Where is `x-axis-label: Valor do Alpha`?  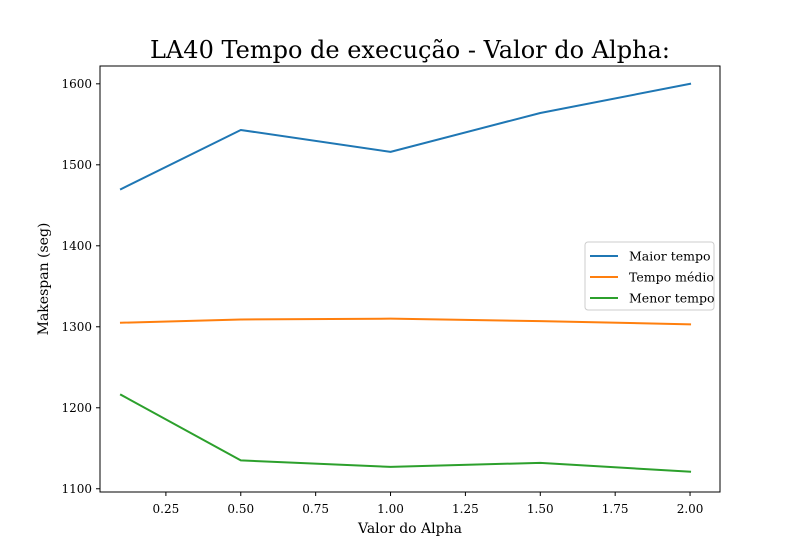 x-axis-label: Valor do Alpha is located at coordinates (409, 529).